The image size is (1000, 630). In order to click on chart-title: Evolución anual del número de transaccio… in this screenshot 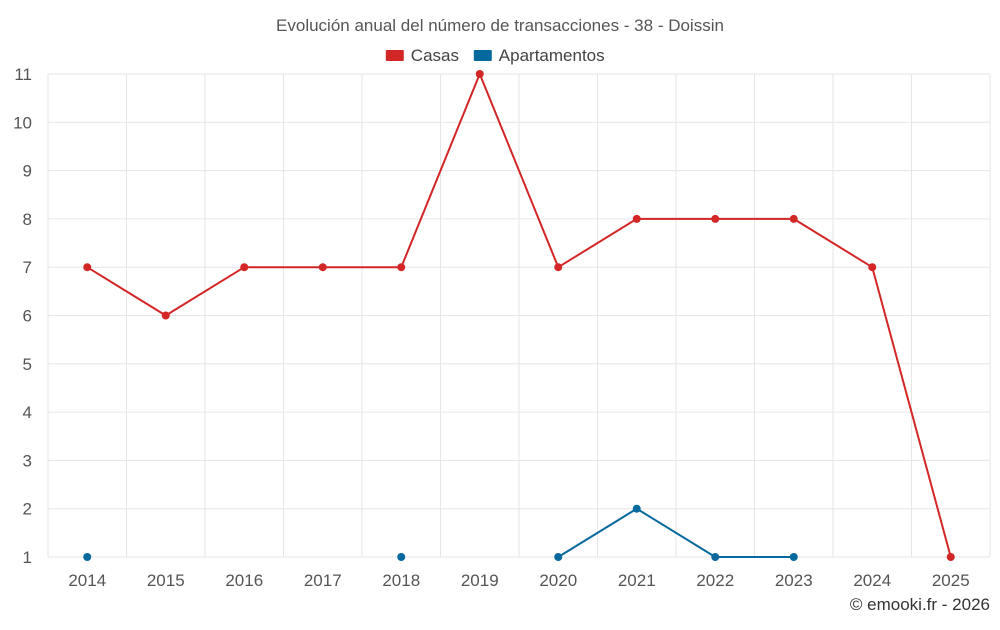, I will do `click(500, 25)`.